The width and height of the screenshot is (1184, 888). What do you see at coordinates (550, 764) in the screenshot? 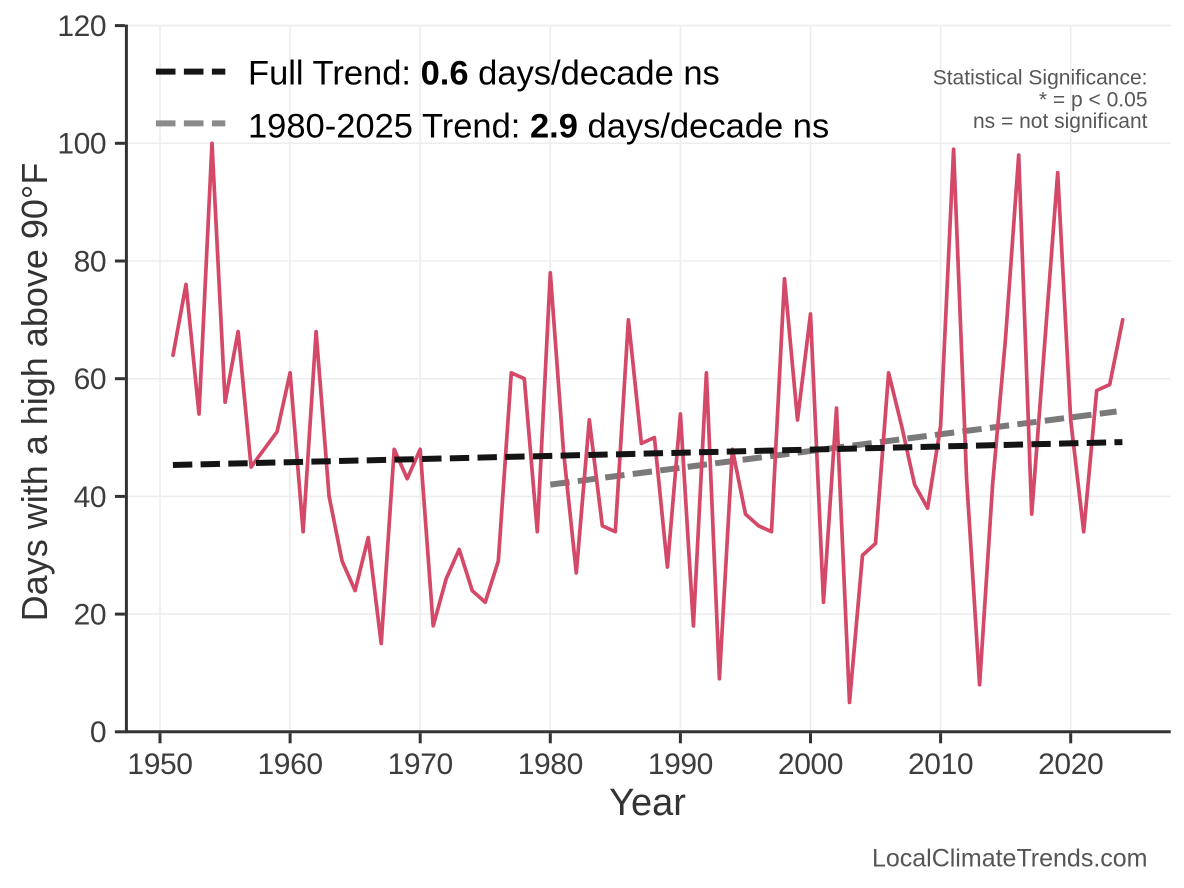
I see `svg-text: 1980` at bounding box center [550, 764].